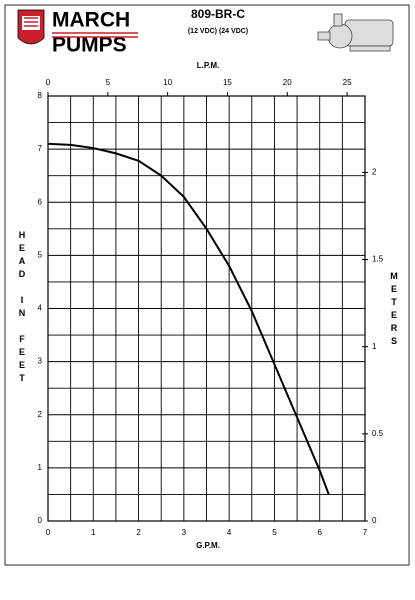 Image resolution: width=415 pixels, height=600 pixels. I want to click on pump-image, so click(355, 32).